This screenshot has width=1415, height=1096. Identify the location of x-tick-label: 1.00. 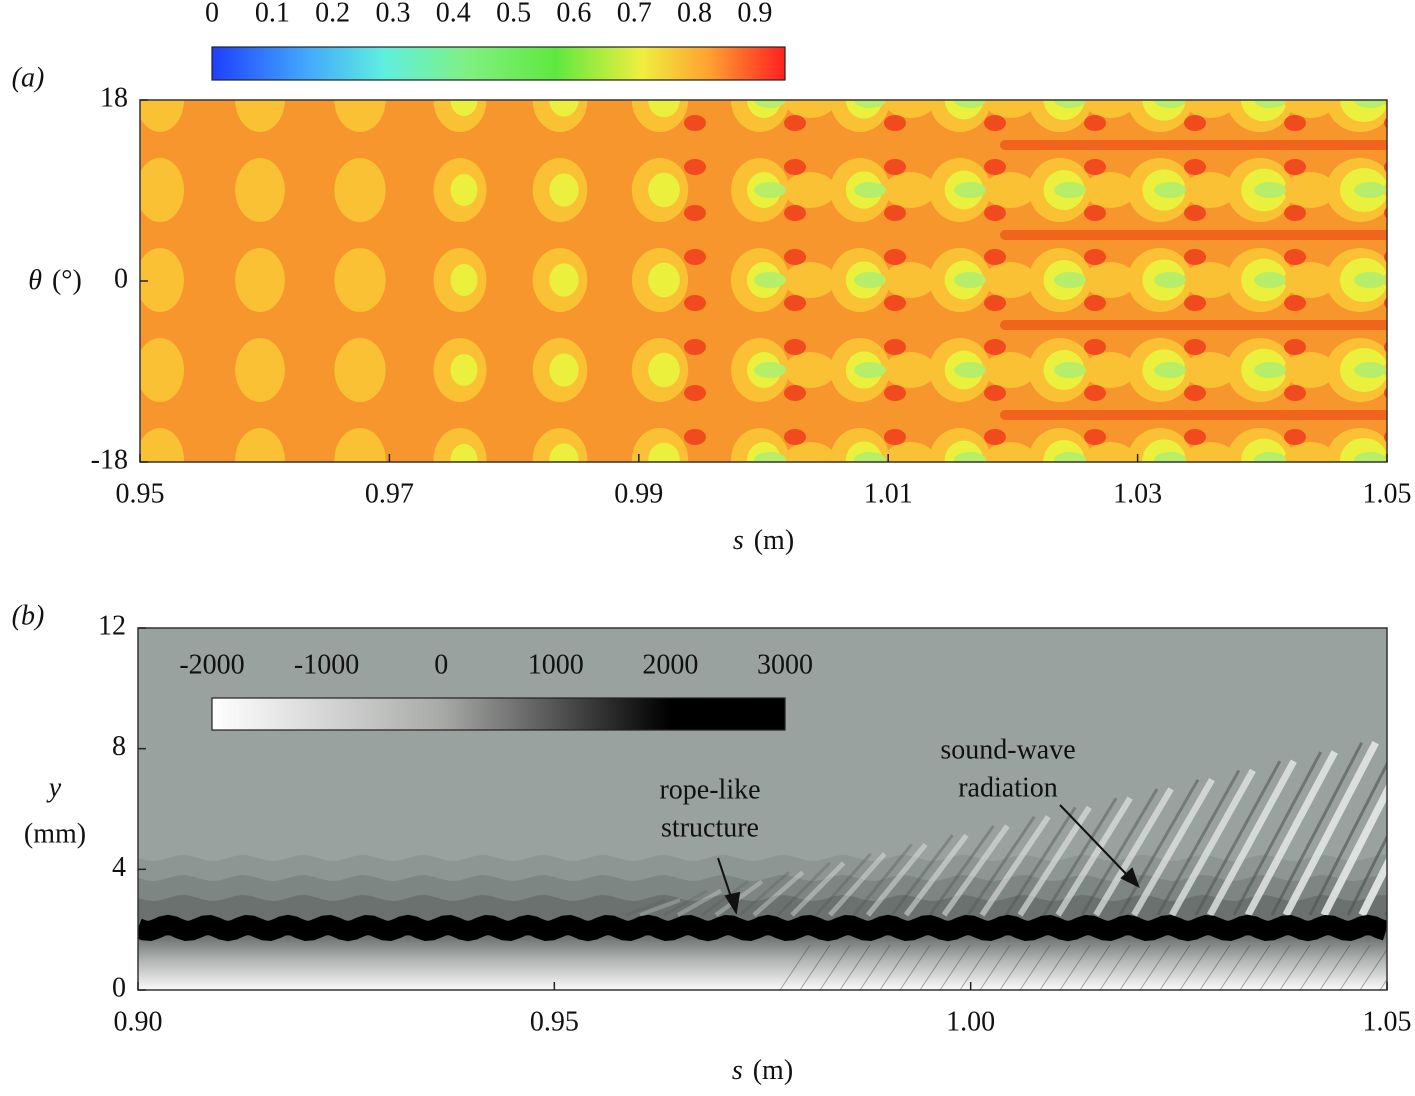
(970, 1021).